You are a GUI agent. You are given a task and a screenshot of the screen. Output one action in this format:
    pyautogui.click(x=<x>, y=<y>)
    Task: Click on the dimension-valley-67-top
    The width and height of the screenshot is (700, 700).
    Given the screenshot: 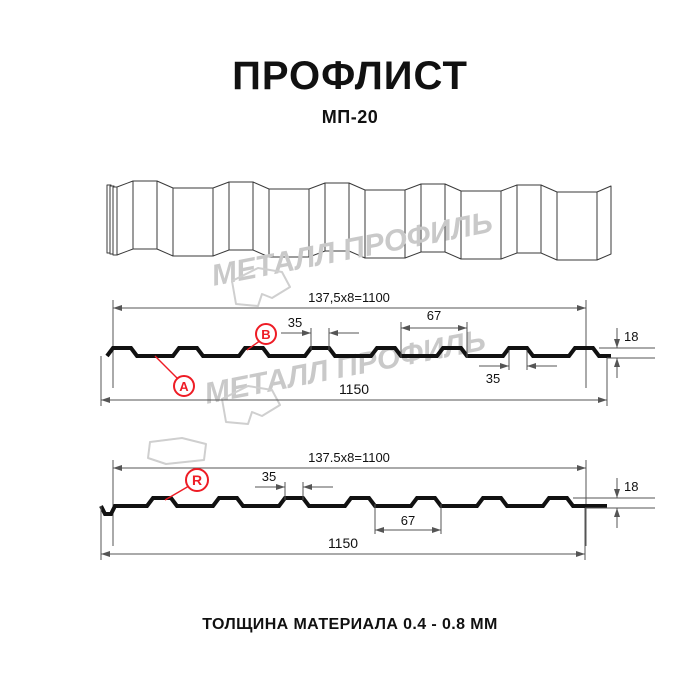 What is the action you would take?
    pyautogui.click(x=434, y=340)
    